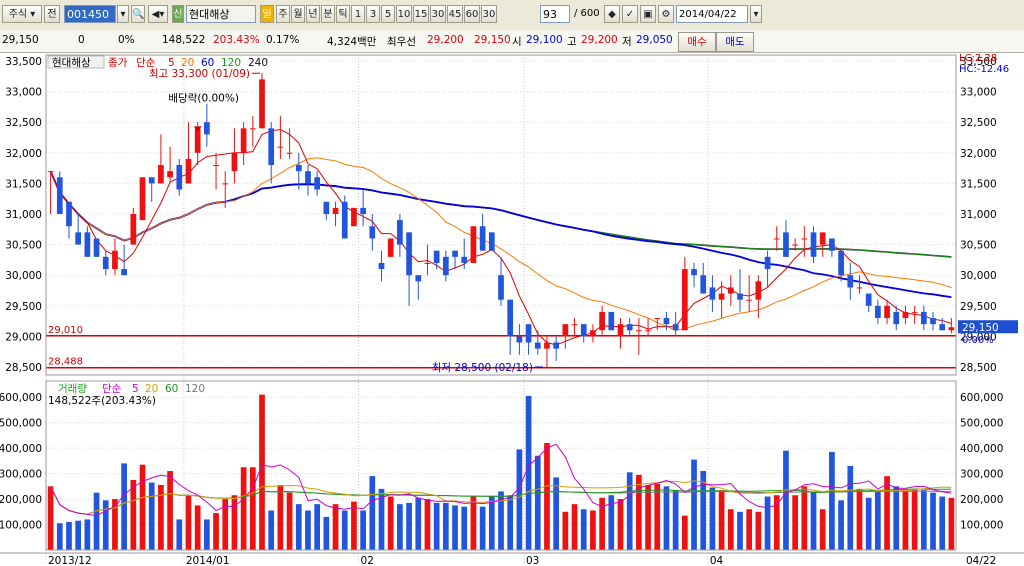 The width and height of the screenshot is (1024, 566). Describe the element at coordinates (283, 14) in the screenshot. I see `period-button-0: 주` at that location.